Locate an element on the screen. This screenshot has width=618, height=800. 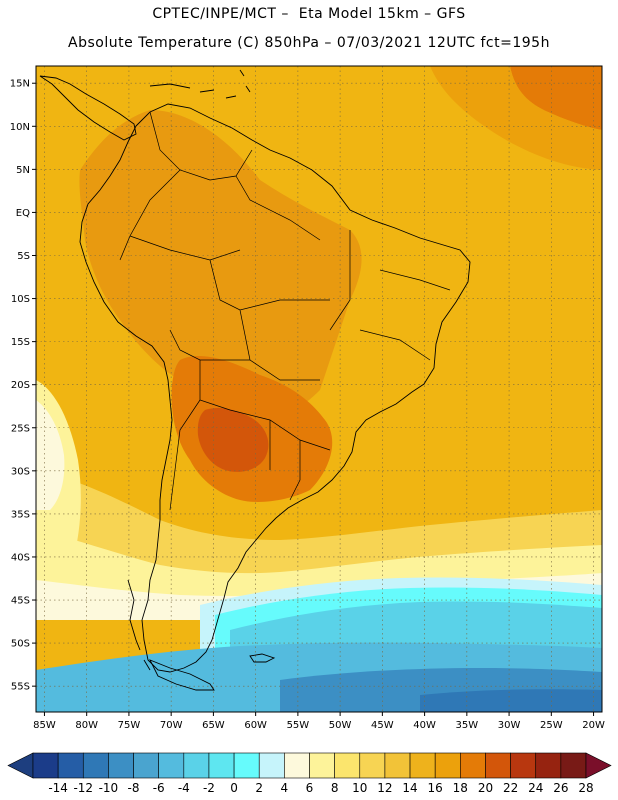
colorbar-label: 6 is located at coordinates (310, 788).